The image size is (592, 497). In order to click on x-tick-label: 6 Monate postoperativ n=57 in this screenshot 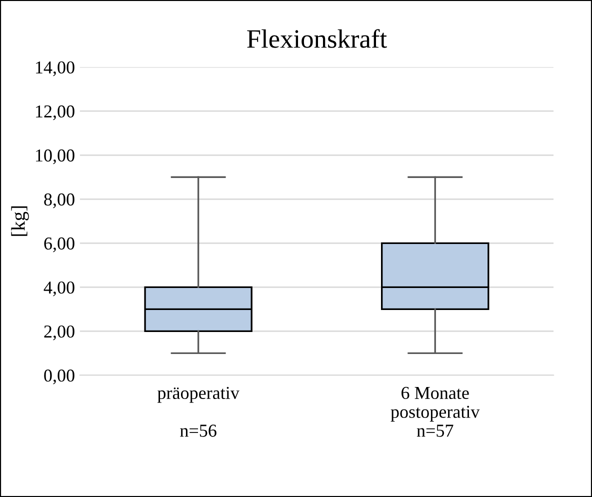, I will do `click(435, 411)`.